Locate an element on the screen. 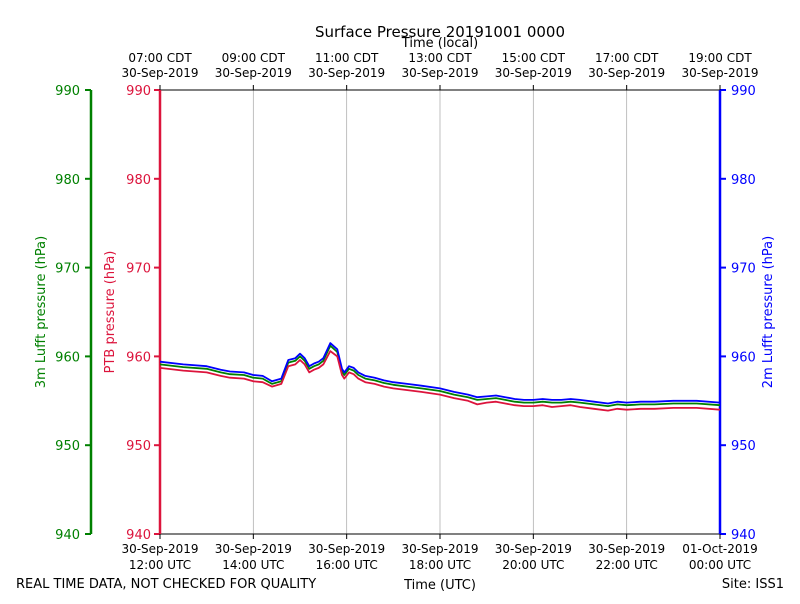 The width and height of the screenshot is (800, 604). right-y-tick-label: 980 is located at coordinates (743, 180).